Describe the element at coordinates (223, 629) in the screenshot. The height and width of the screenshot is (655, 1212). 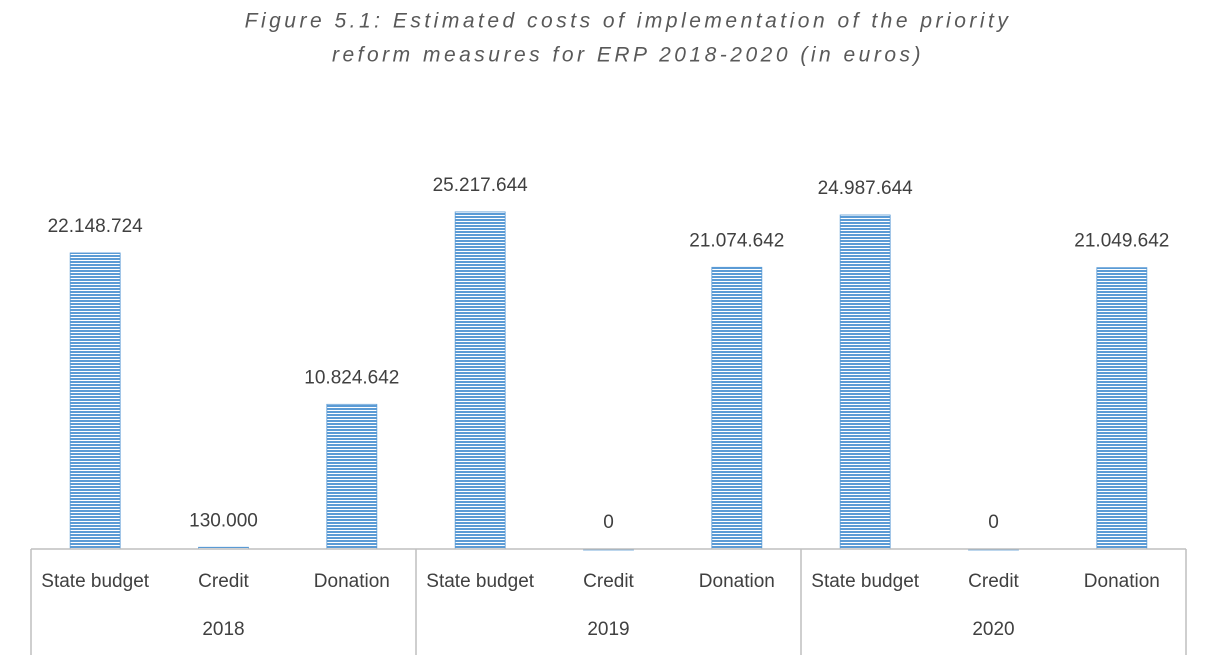
I see `group-label: 2018` at that location.